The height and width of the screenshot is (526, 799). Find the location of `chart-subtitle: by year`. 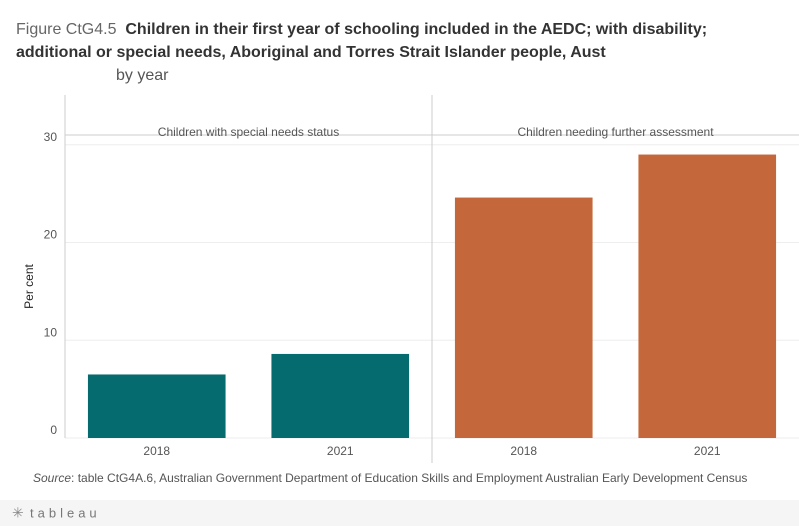

chart-subtitle: by year is located at coordinates (142, 75).